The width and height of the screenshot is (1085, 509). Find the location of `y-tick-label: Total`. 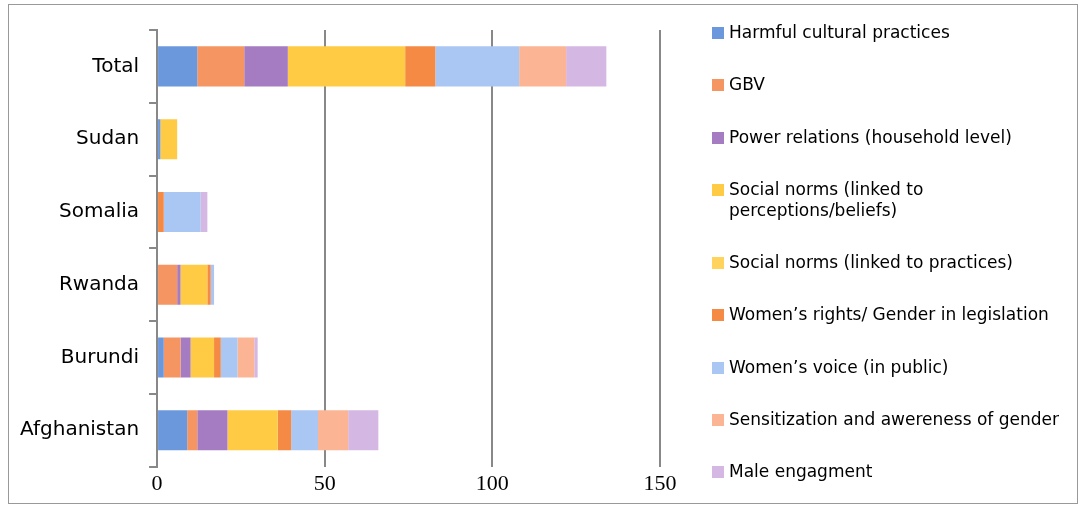

y-tick-label: Total is located at coordinates (115, 64).